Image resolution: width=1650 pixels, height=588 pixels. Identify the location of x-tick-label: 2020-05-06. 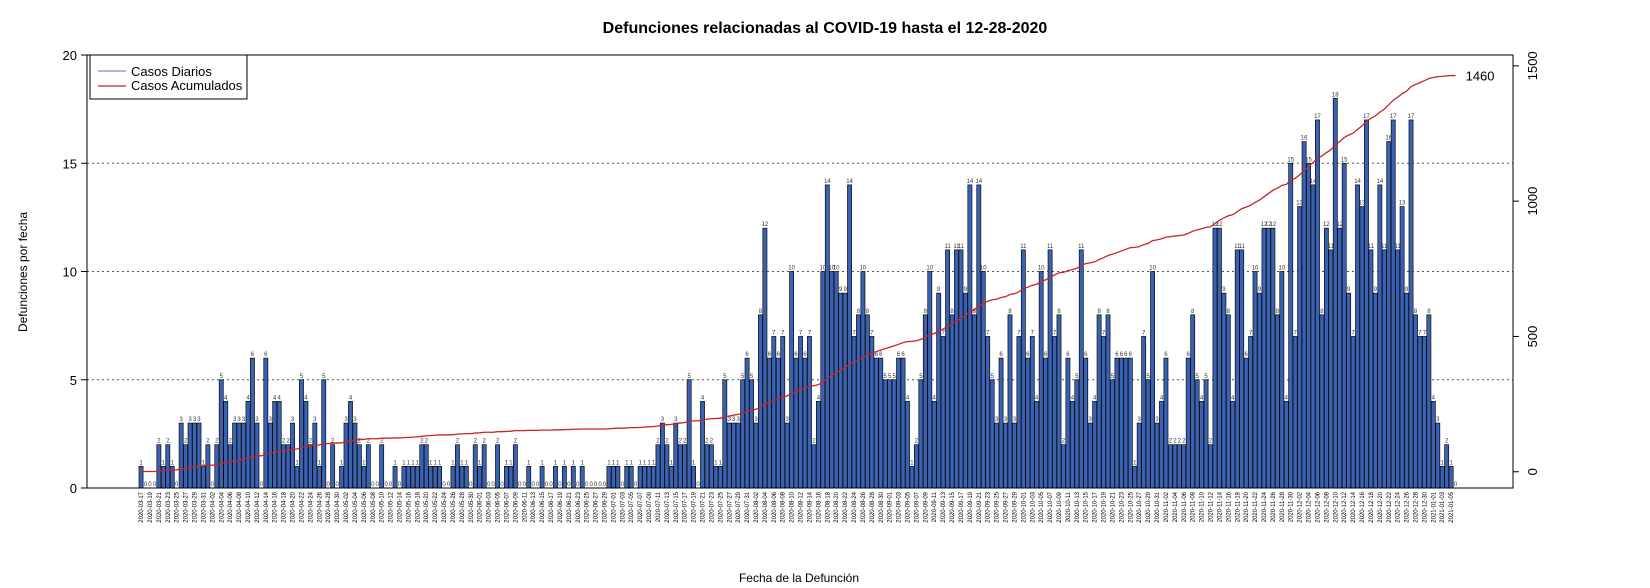
(365, 506).